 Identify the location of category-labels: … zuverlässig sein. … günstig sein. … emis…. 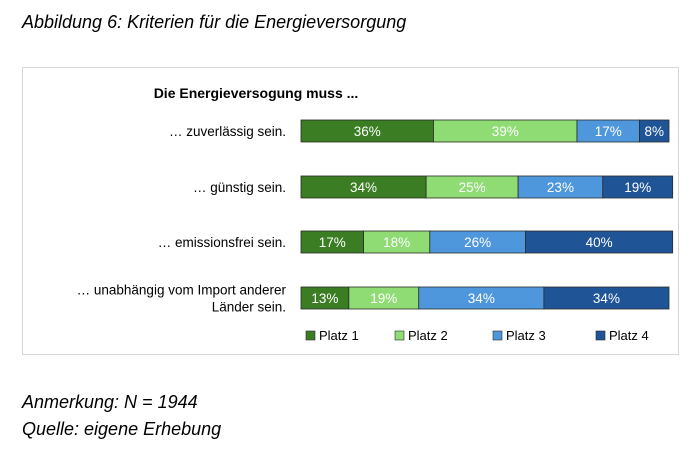
(182, 219).